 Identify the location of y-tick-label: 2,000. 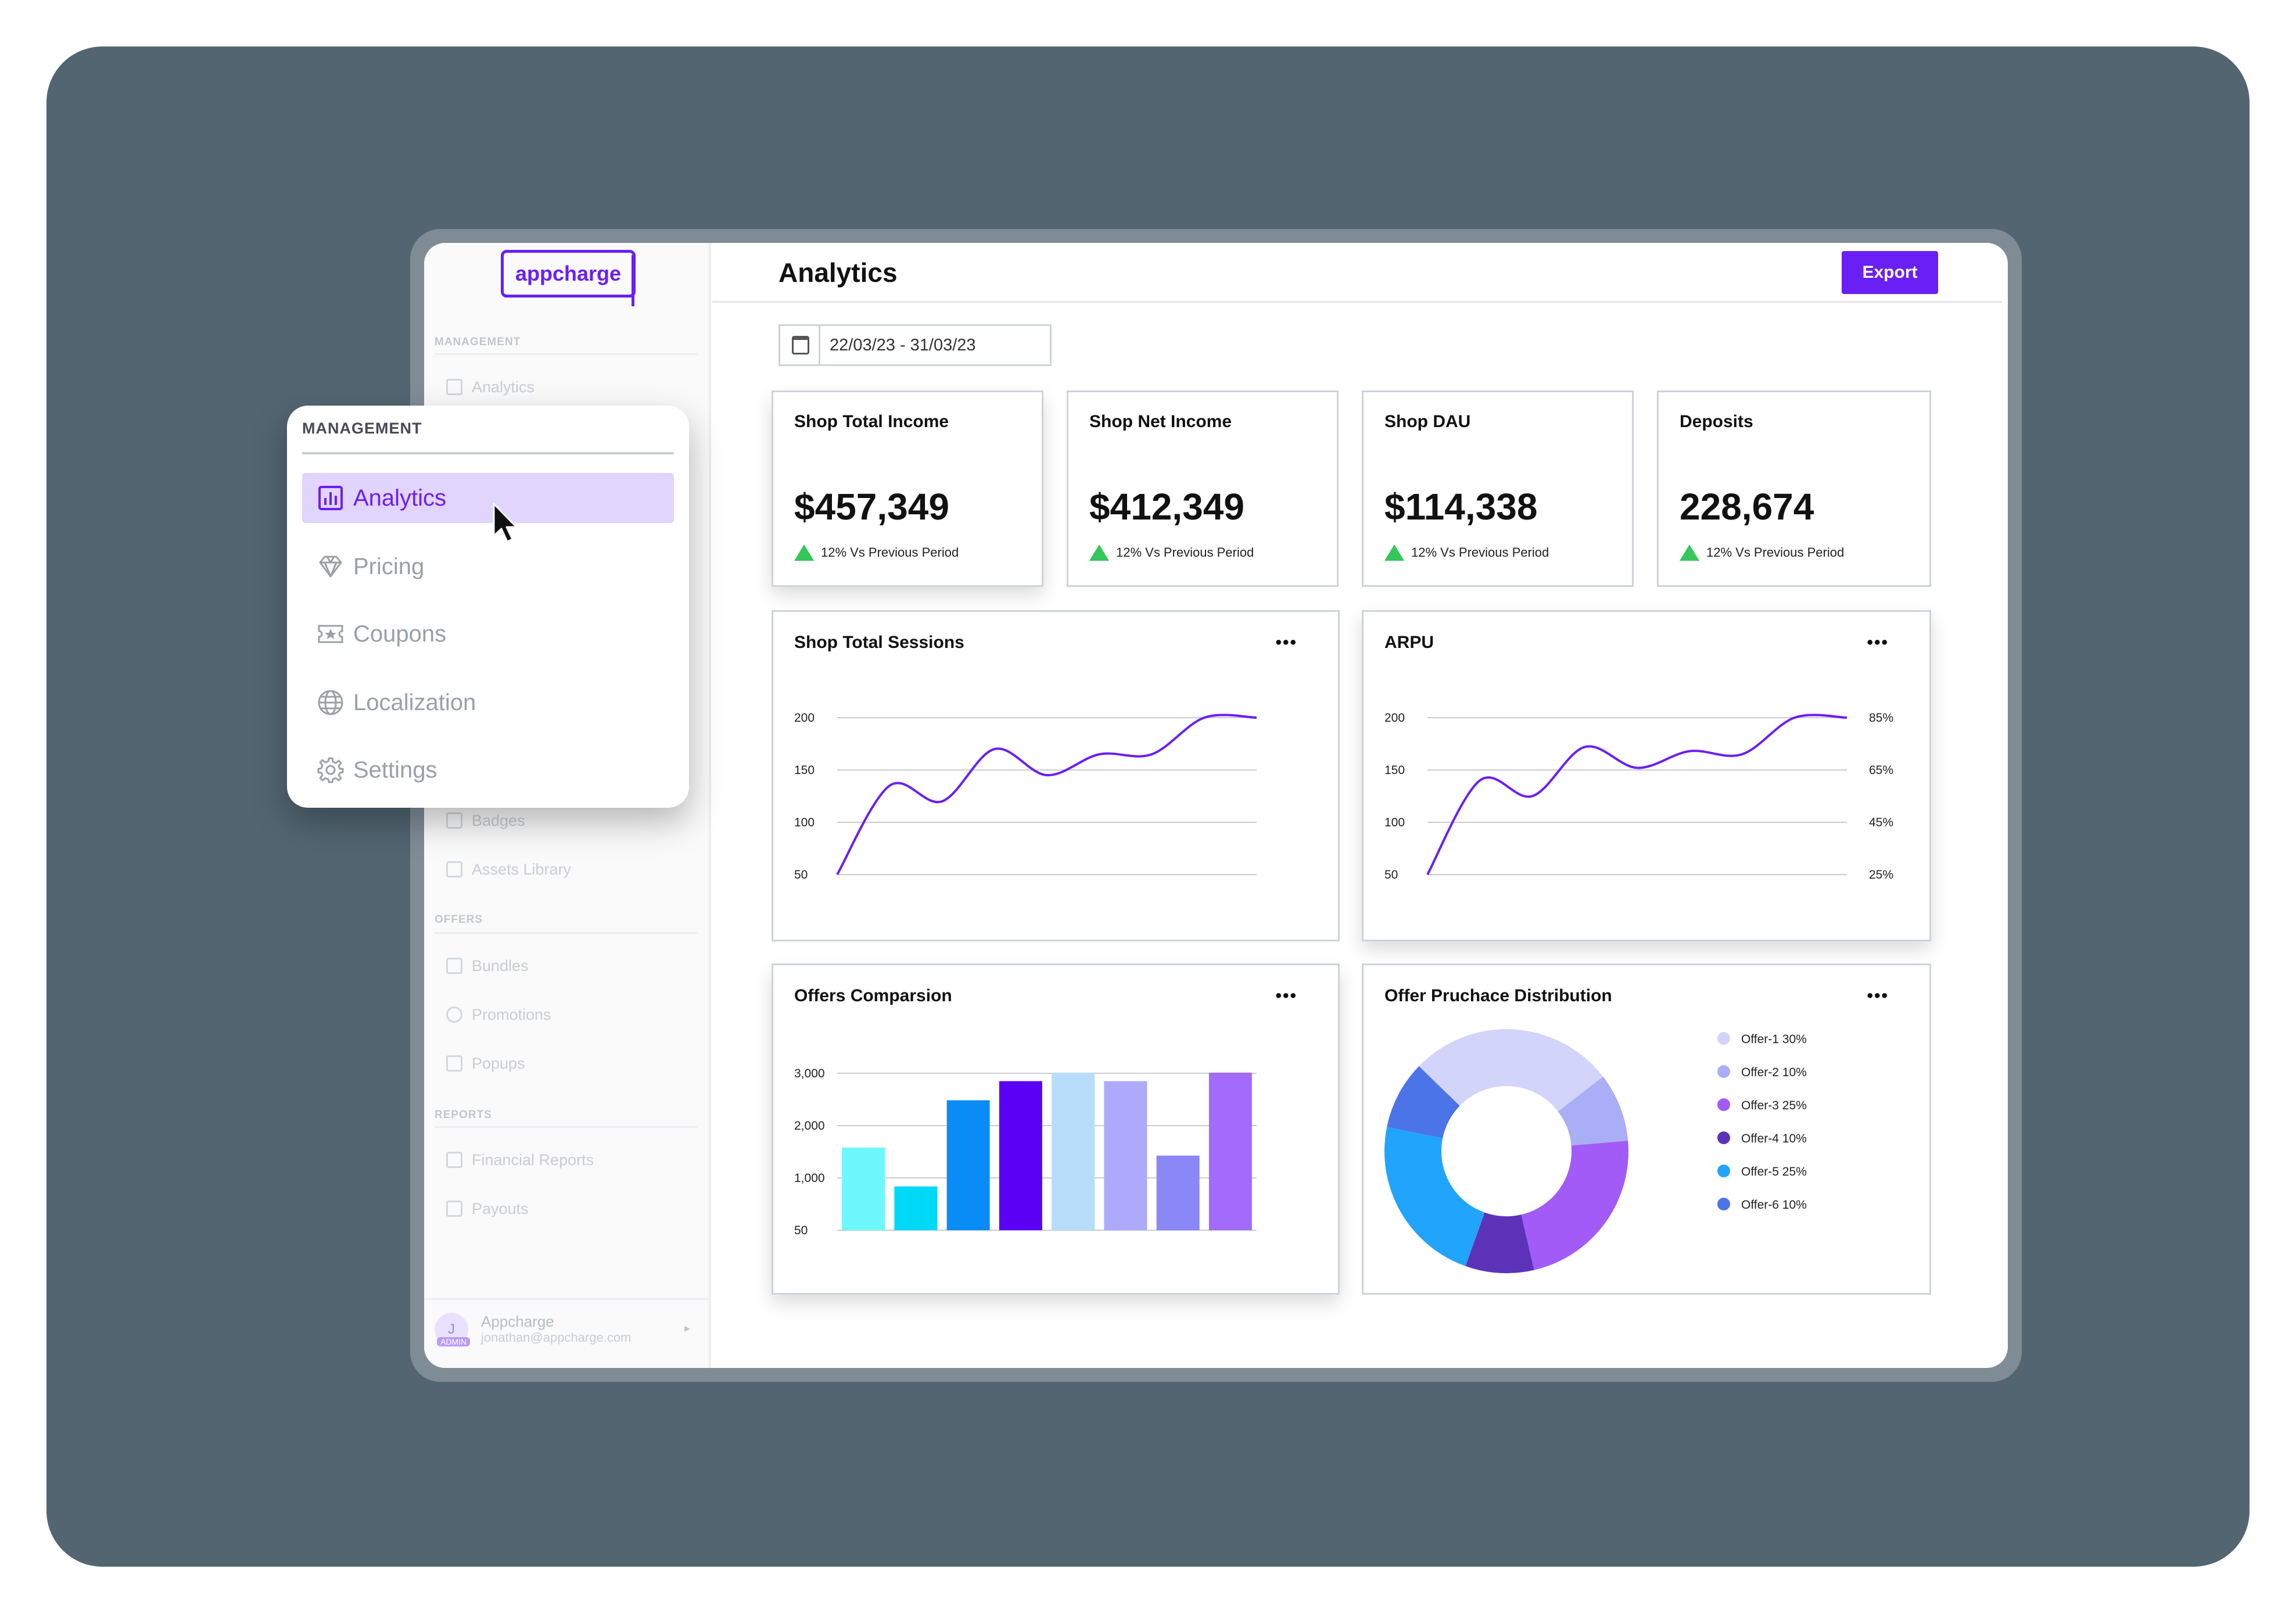
(809, 1126).